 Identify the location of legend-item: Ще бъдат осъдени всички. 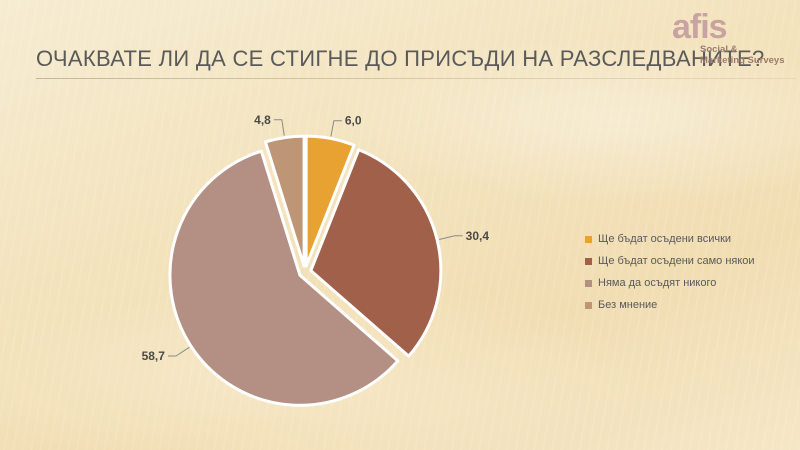
(670, 239).